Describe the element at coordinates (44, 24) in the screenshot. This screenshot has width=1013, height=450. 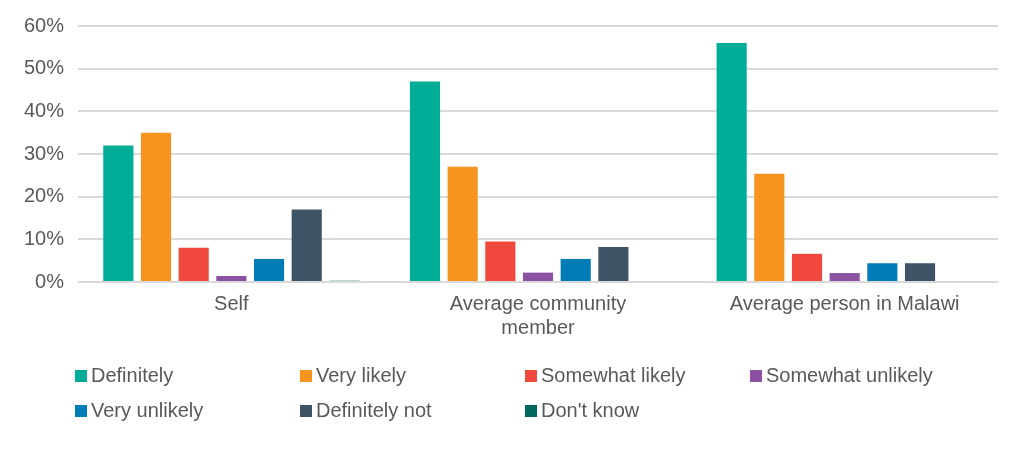
I see `y-tick-label: 60%` at that location.